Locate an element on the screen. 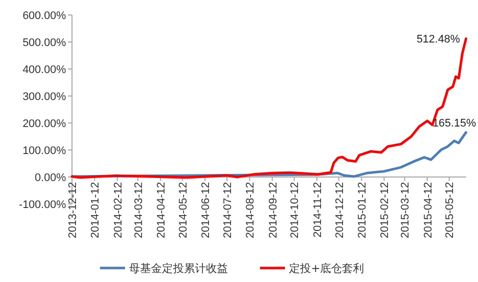 The height and width of the screenshot is (282, 478). x-tick-label: 2014-05-12 is located at coordinates (183, 210).